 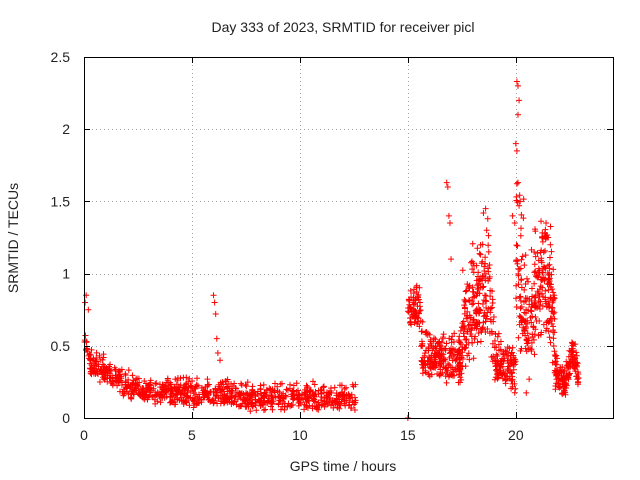 What do you see at coordinates (61, 201) in the screenshot?
I see `y-tick-label: 1.5` at bounding box center [61, 201].